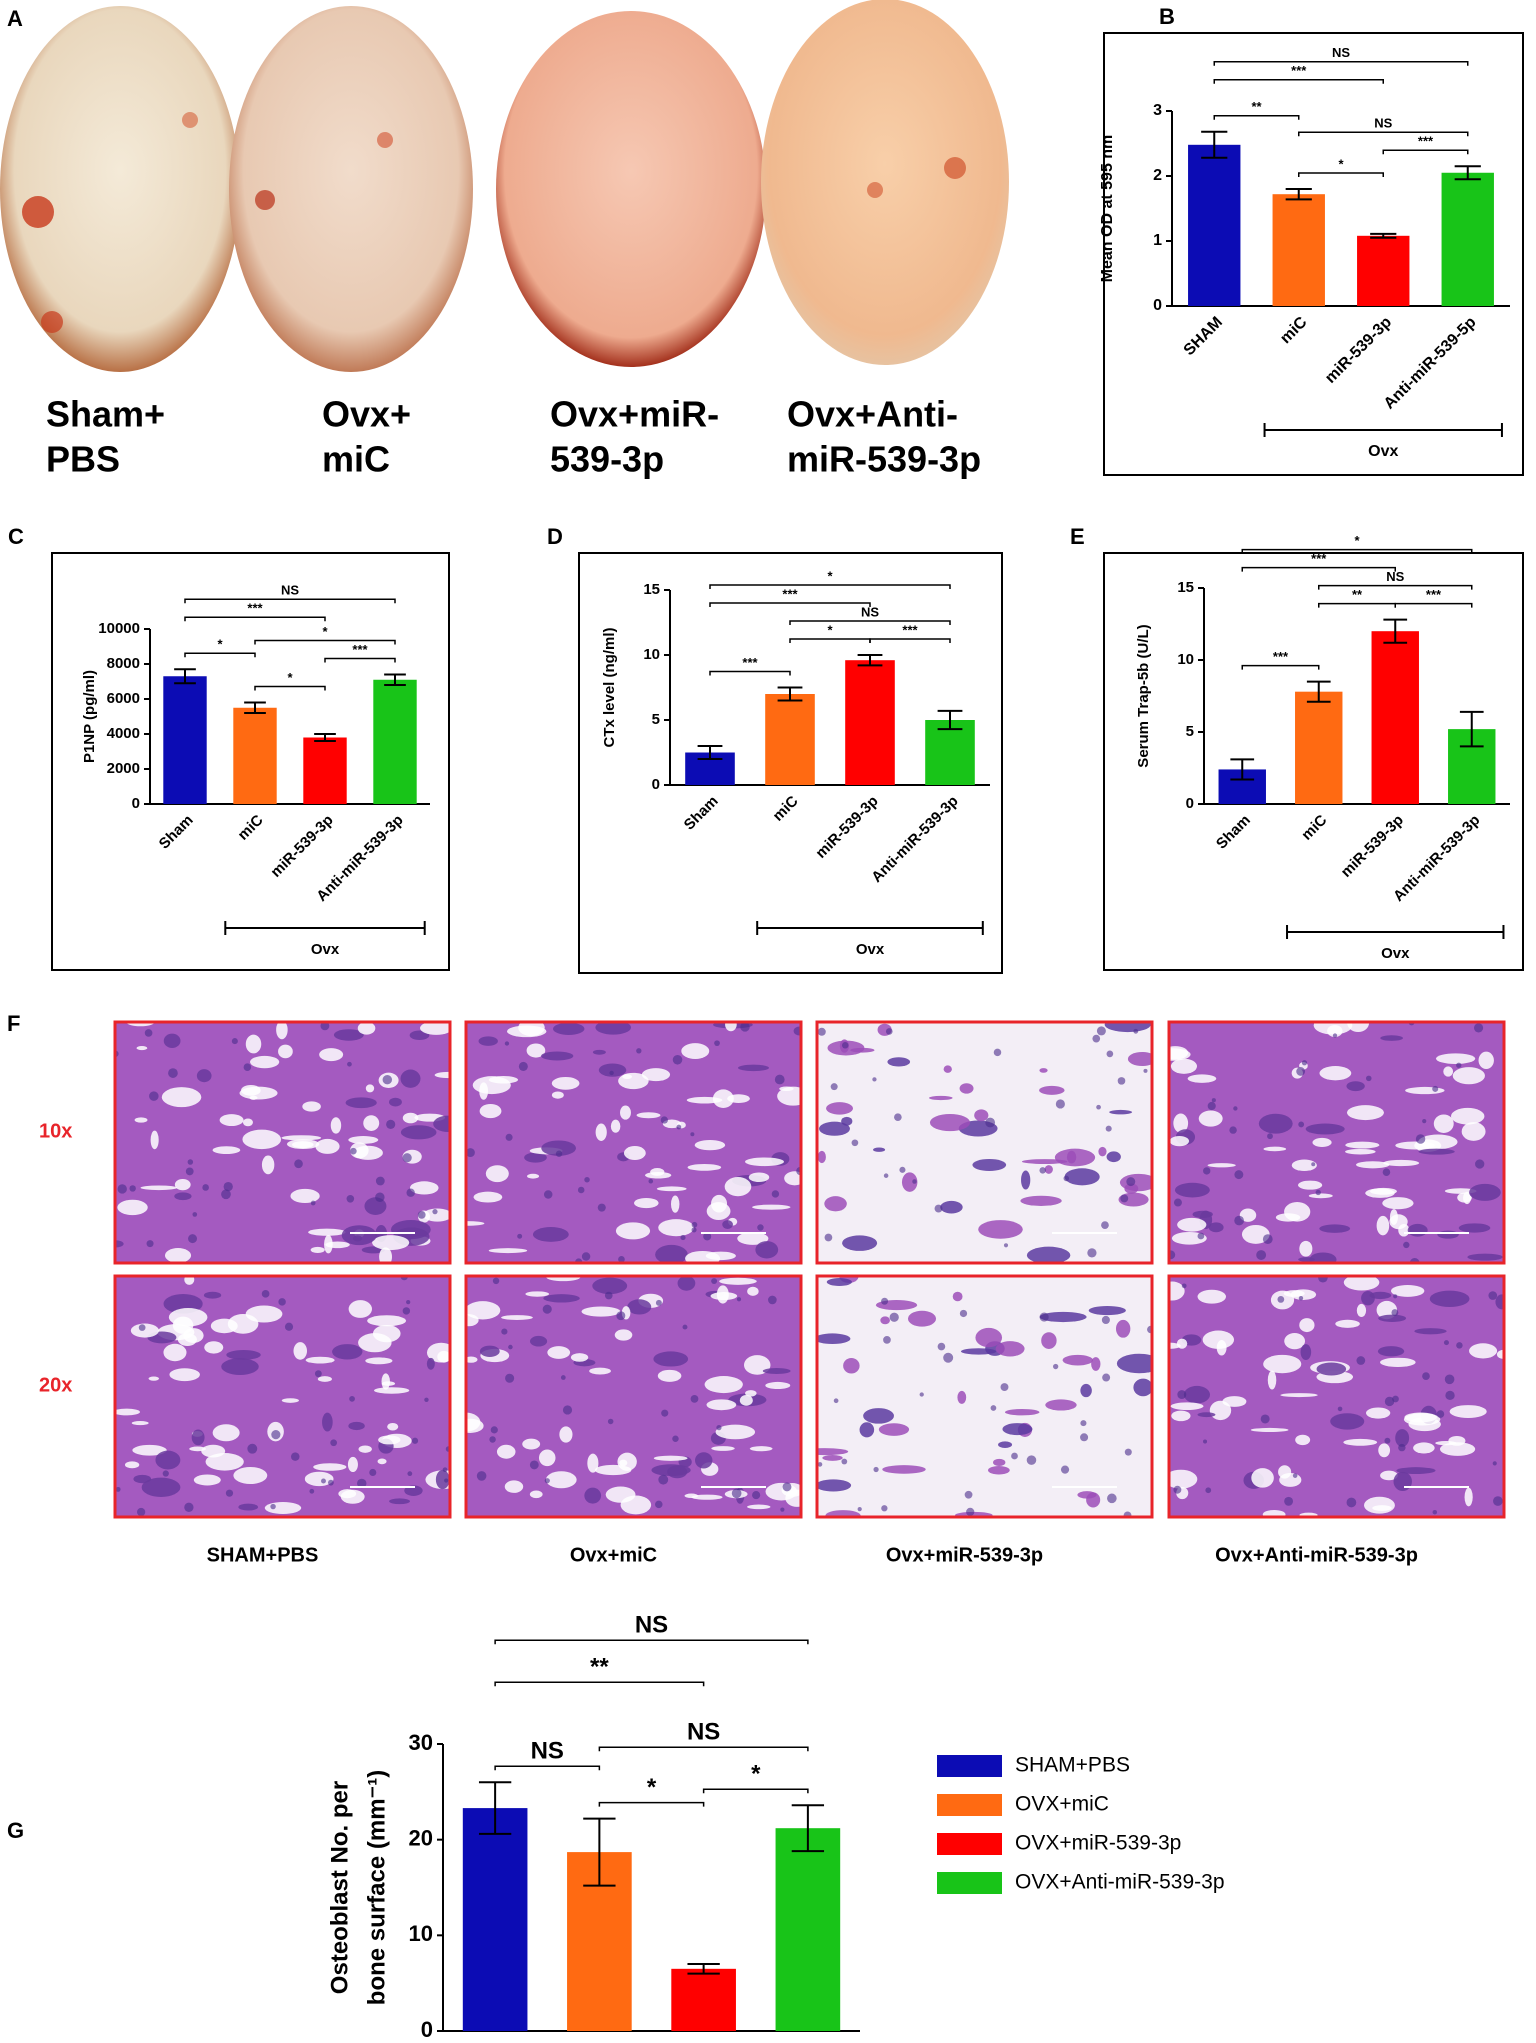  What do you see at coordinates (1357, 540) in the screenshot?
I see `significance-label: *` at bounding box center [1357, 540].